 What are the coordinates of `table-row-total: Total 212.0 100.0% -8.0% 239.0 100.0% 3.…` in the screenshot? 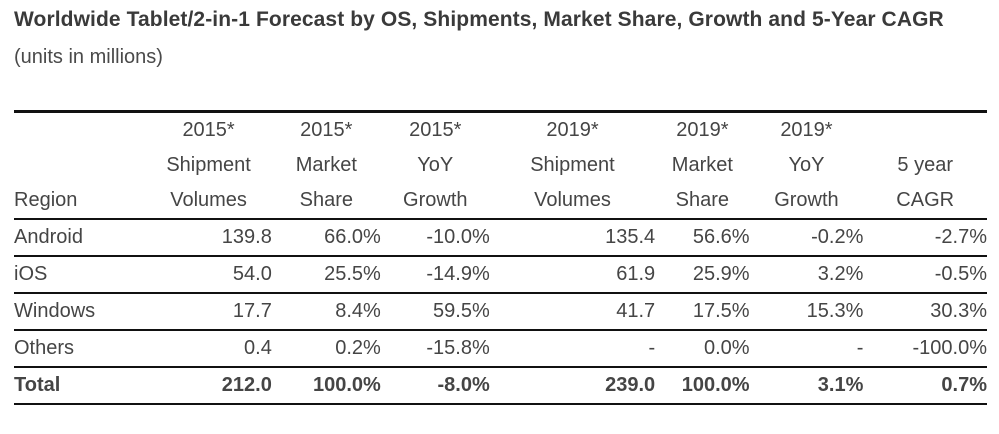 It's located at (500, 385).